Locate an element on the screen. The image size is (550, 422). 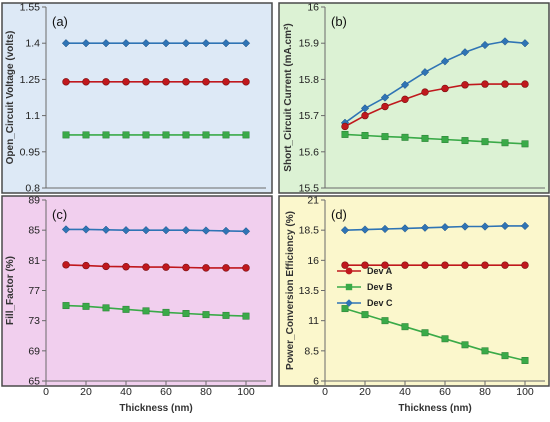
legend-marker is located at coordinates (349, 271).